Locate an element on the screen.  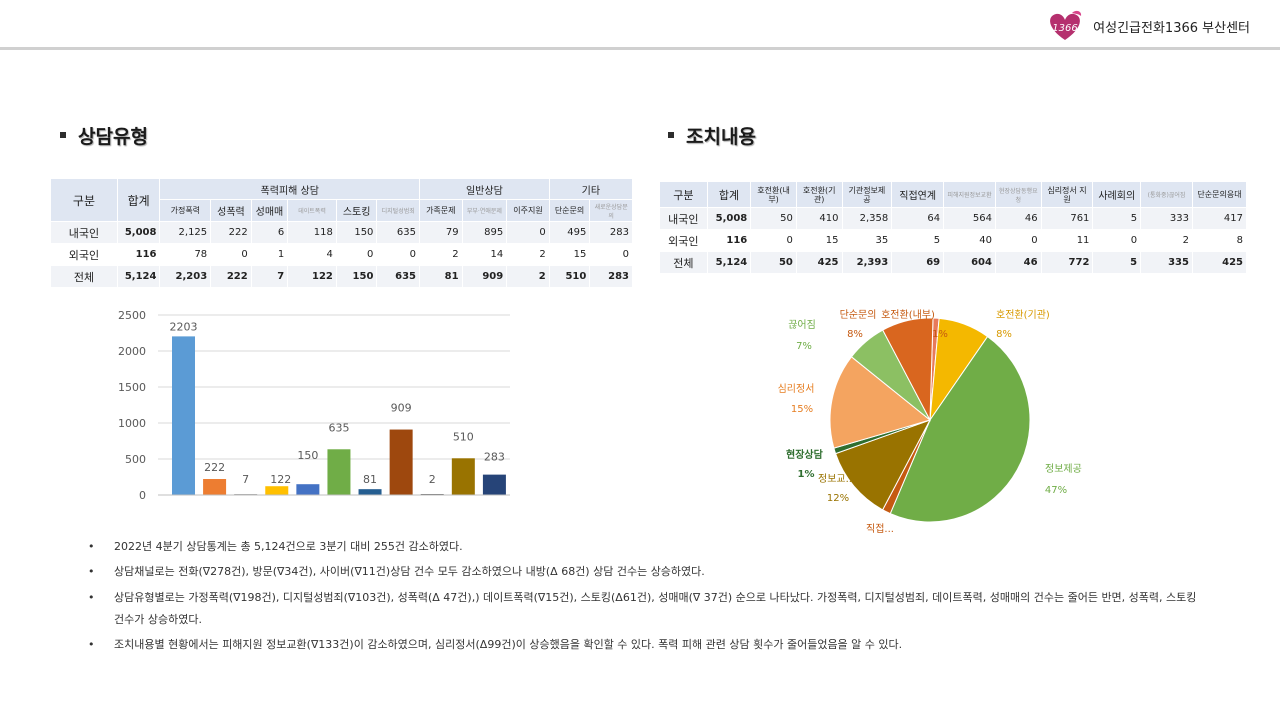
table-cell: 15 is located at coordinates (569, 254).